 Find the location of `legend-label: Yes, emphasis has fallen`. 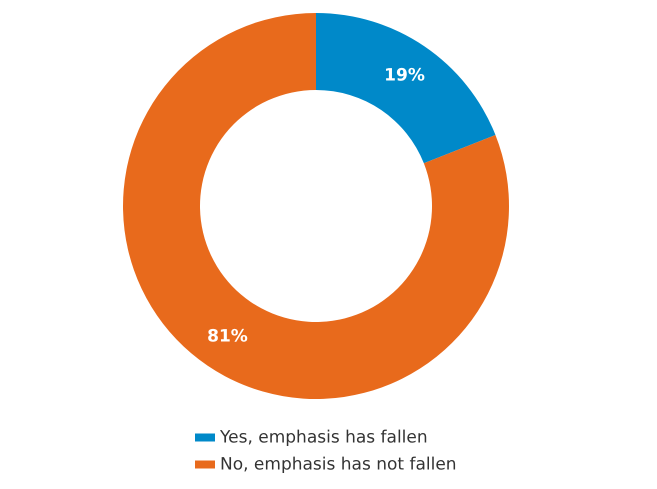

legend-label: Yes, emphasis has fallen is located at coordinates (323, 438).